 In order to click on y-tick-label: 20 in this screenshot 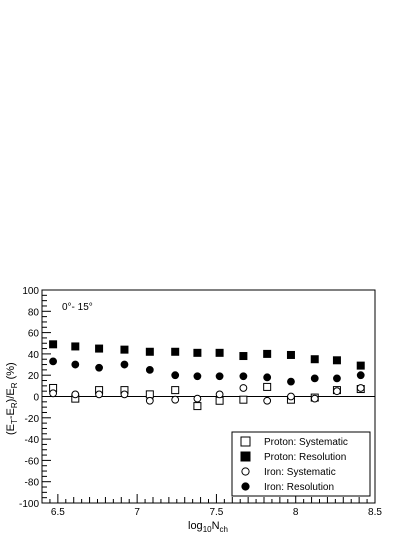, I will do `click(34, 376)`.